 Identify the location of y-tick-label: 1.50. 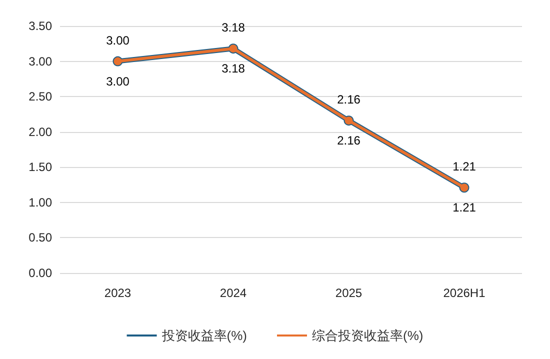
(40, 167).